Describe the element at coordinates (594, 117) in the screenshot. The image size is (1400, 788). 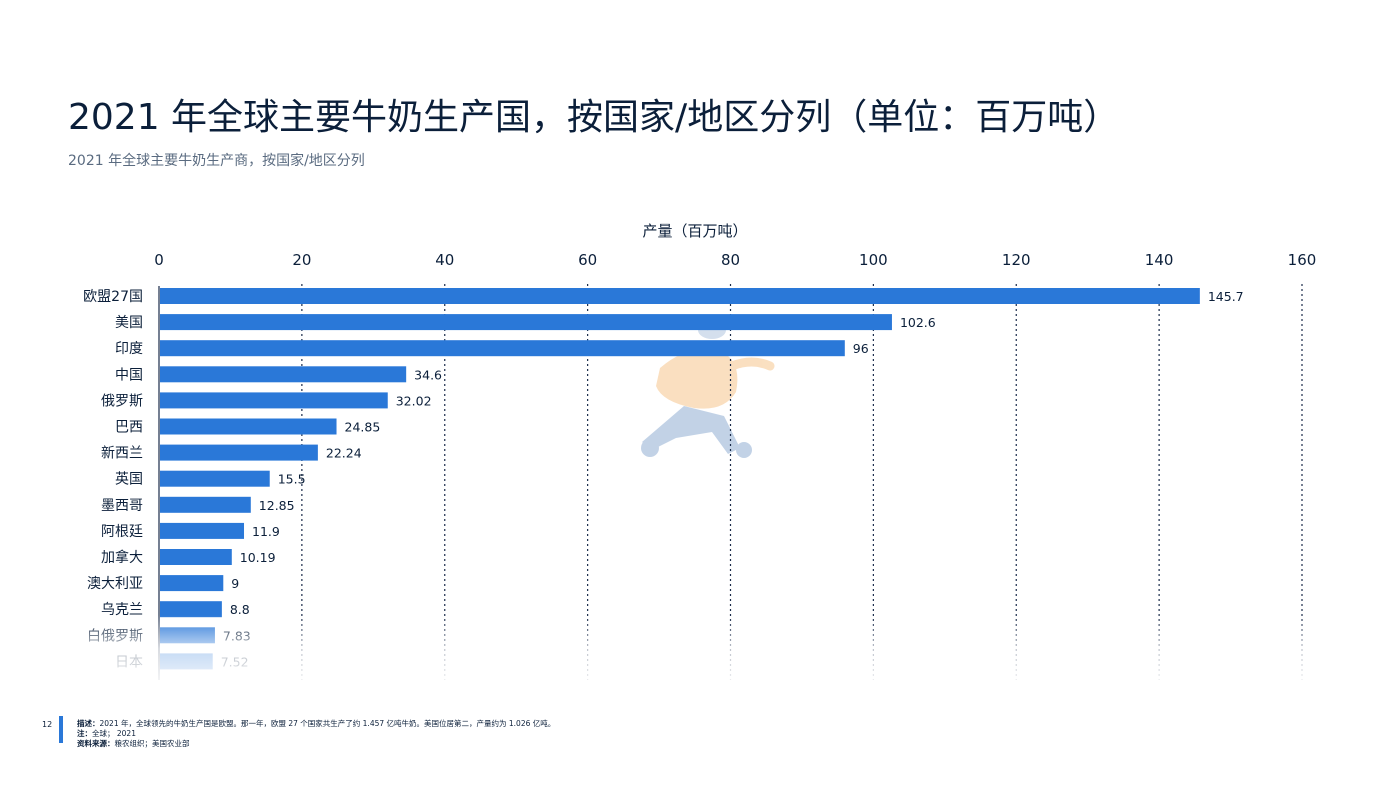
I see `page-title: 2021 年全球主要牛奶生产国，按国家/地区分列（单位：百万吨）` at that location.